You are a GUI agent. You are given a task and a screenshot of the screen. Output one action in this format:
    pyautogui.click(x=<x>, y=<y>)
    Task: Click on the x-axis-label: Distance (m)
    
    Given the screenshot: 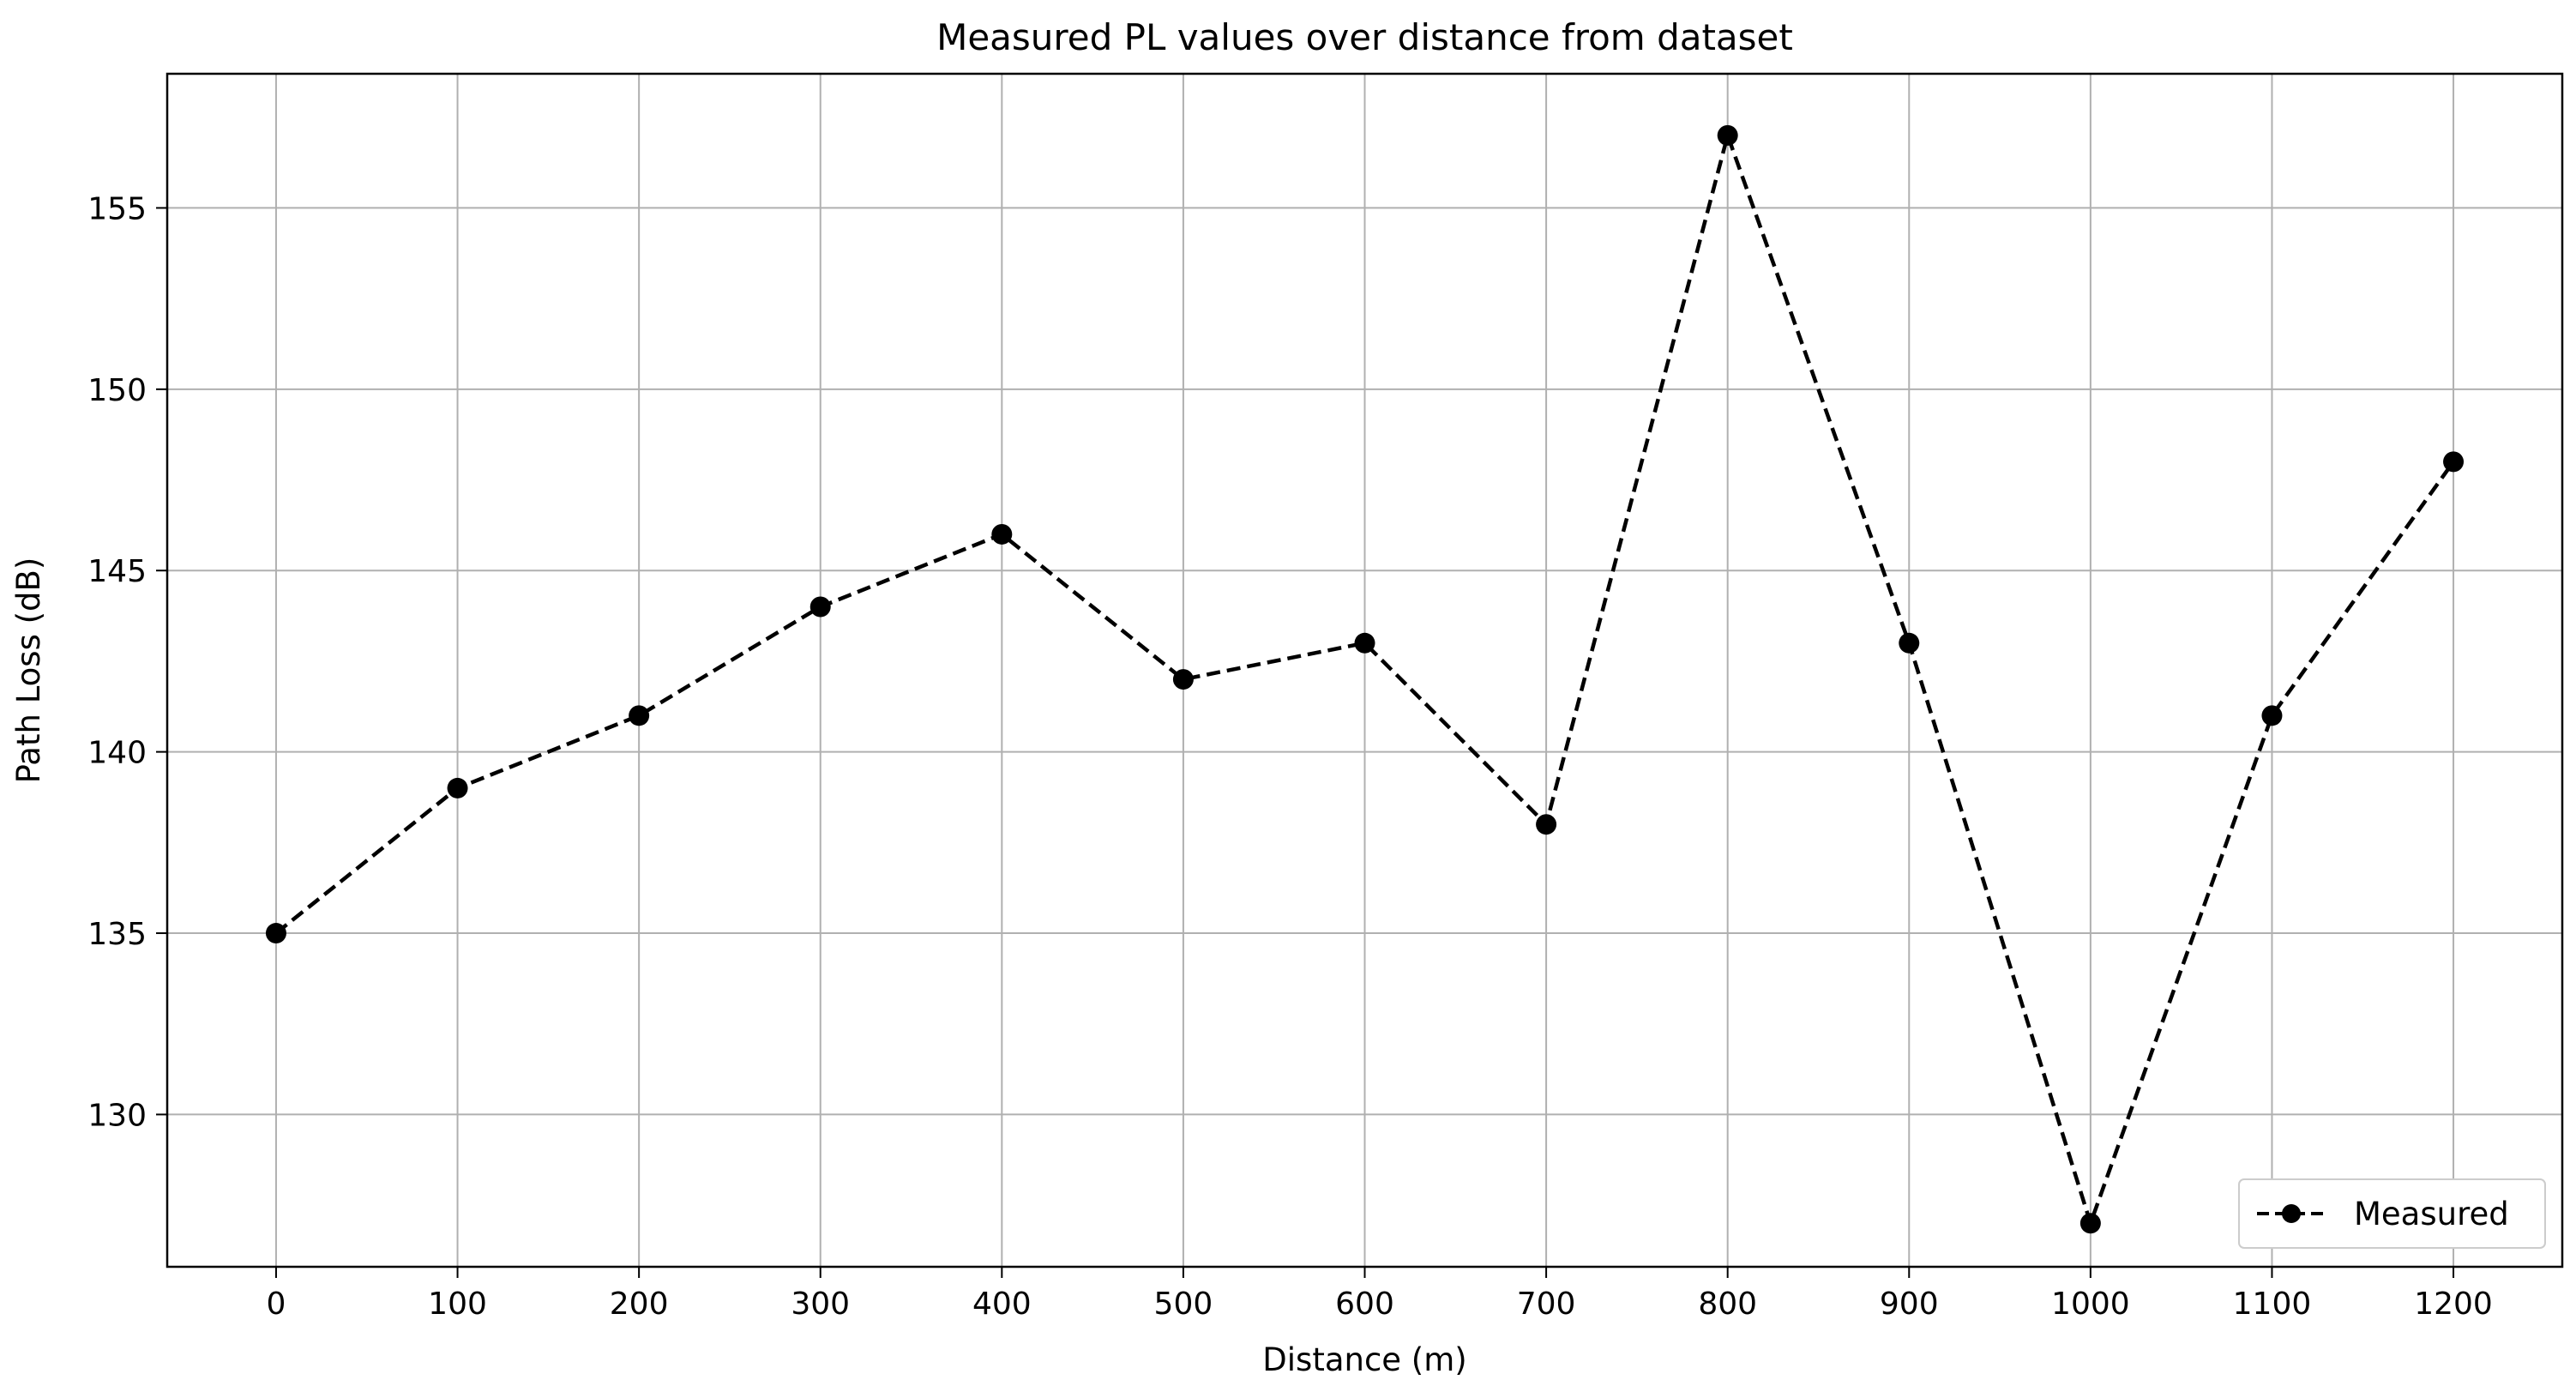 What is the action you would take?
    pyautogui.click(x=1364, y=1359)
    